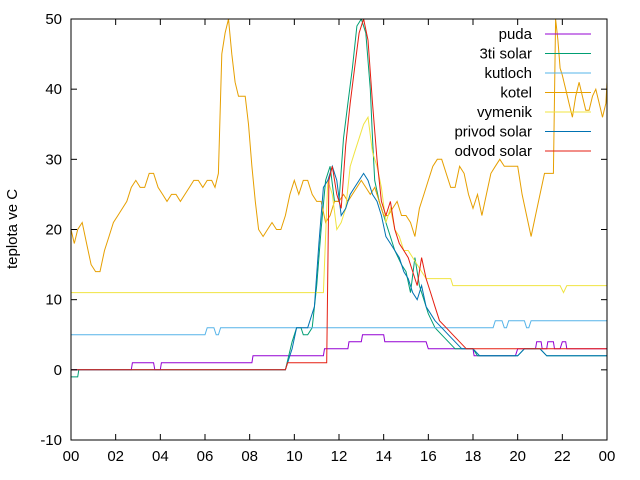 This screenshot has height=480, width=640. What do you see at coordinates (505, 112) in the screenshot?
I see `legend-label-5: vymenik` at bounding box center [505, 112].